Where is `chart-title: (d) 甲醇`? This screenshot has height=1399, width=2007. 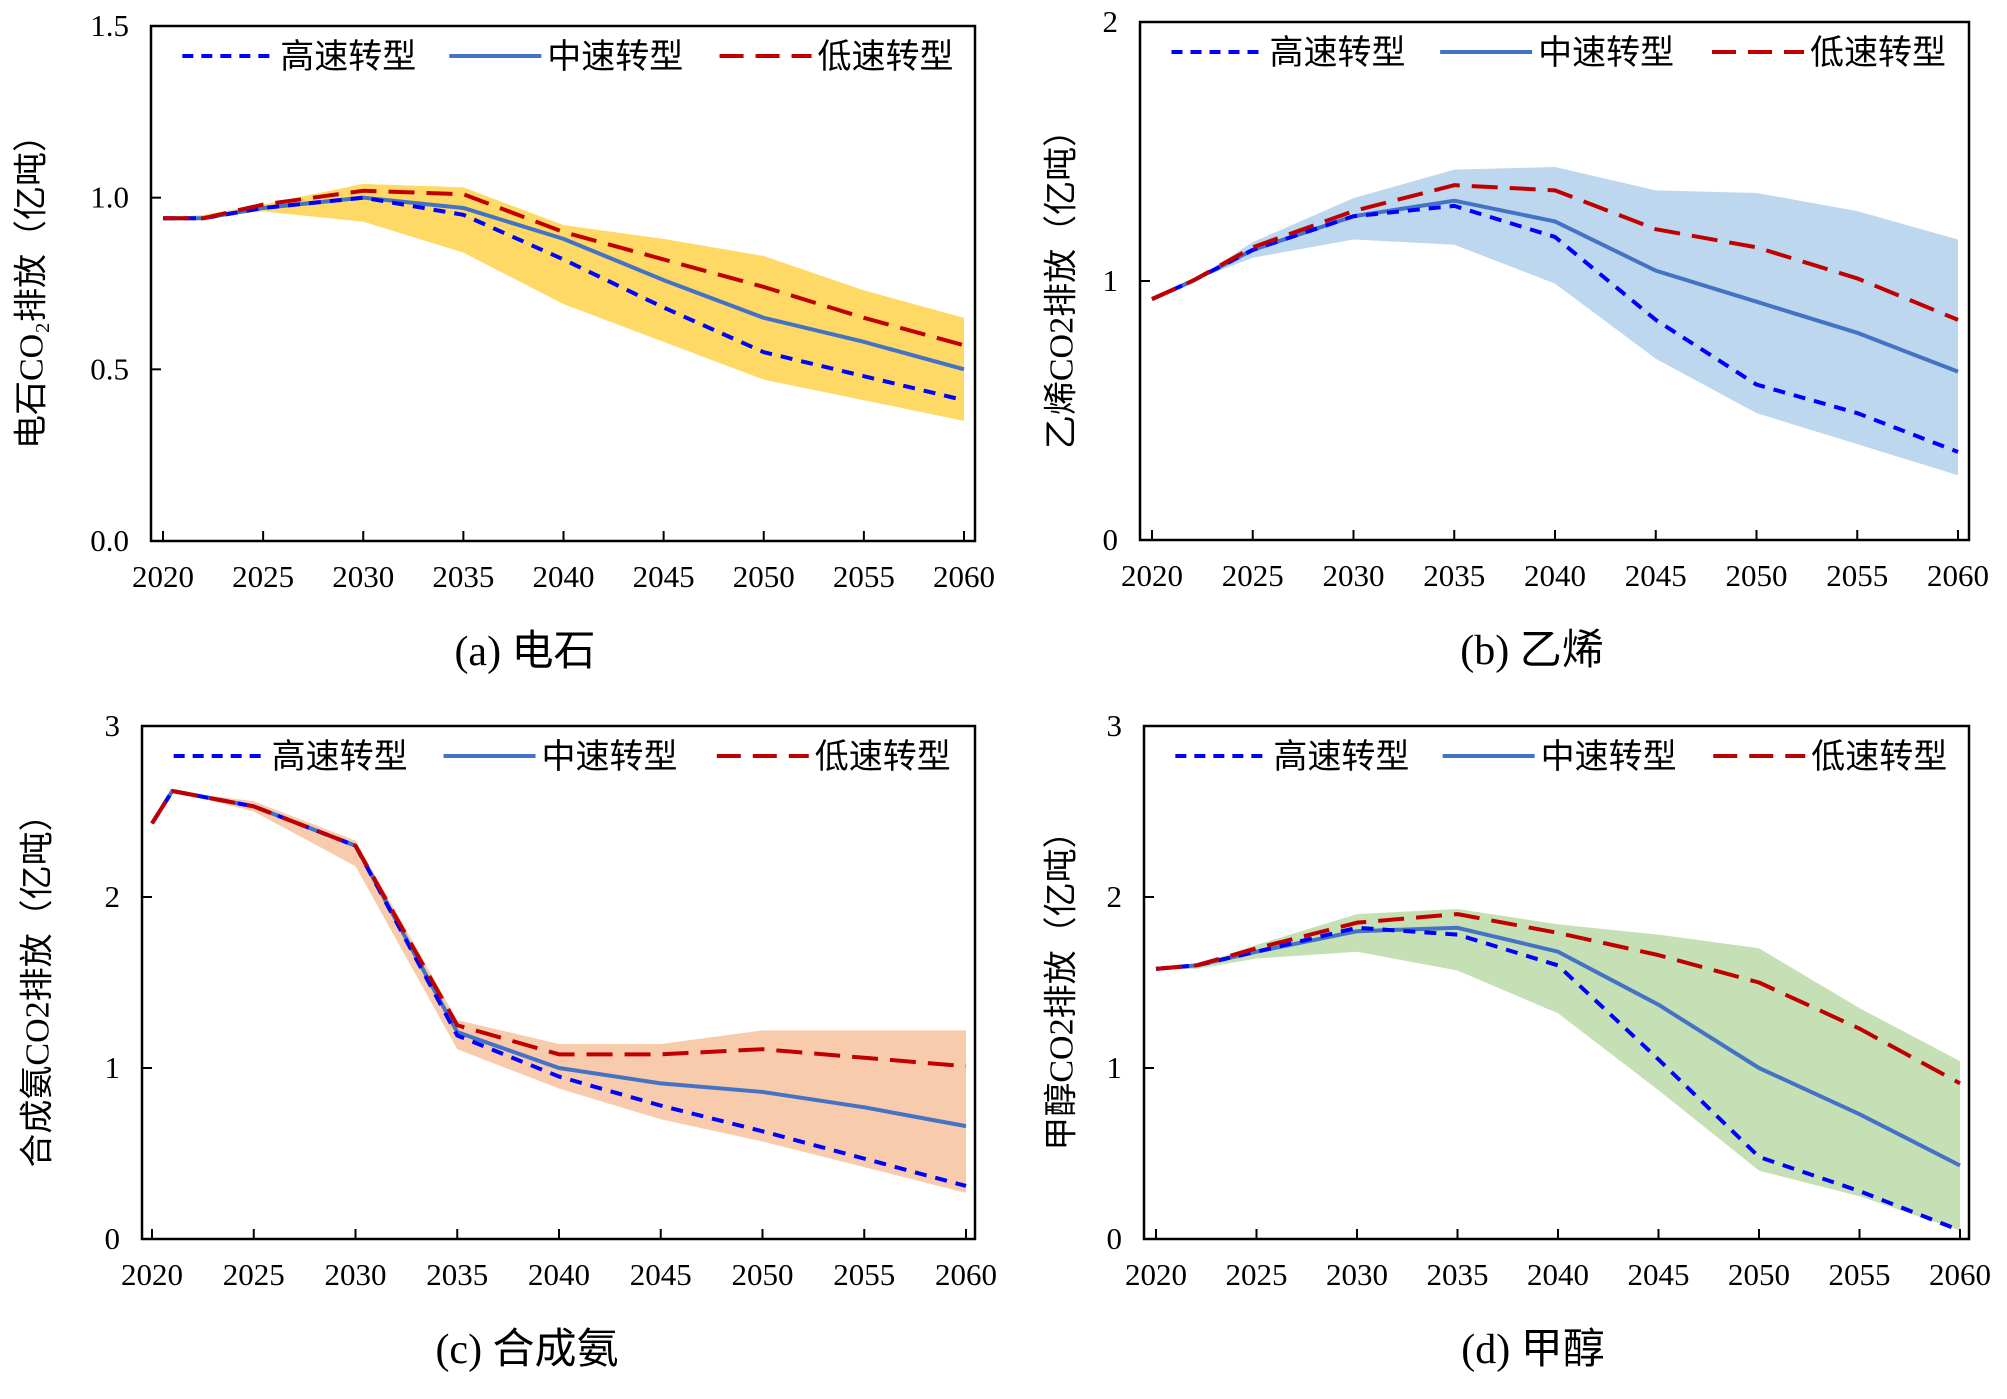 chart-title: (d) 甲醇 is located at coordinates (1532, 1350).